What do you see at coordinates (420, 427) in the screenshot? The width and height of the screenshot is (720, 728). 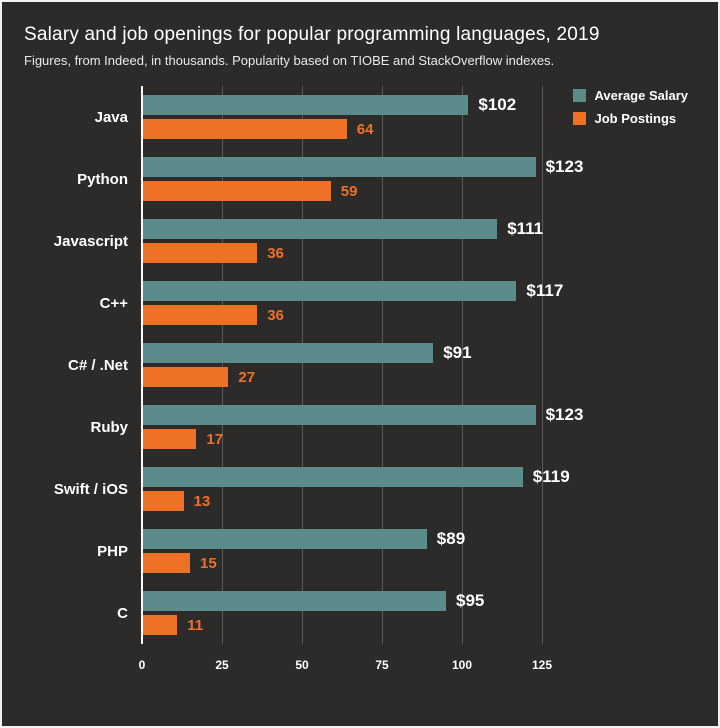 I see `bar-group: $123 17` at bounding box center [420, 427].